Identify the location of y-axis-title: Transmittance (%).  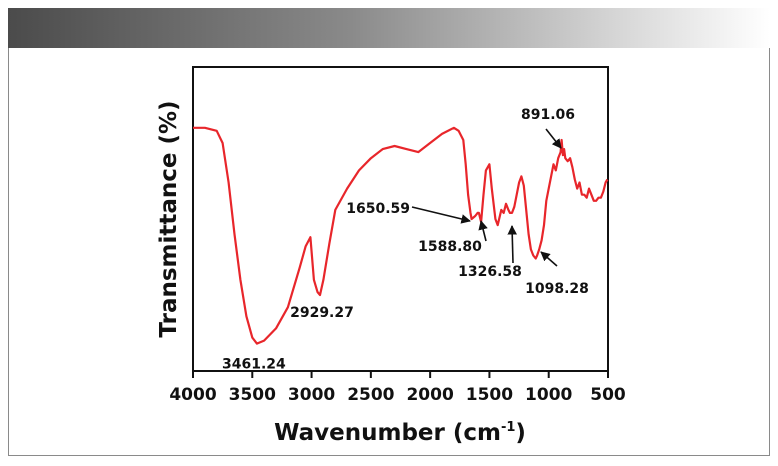
(169, 218).